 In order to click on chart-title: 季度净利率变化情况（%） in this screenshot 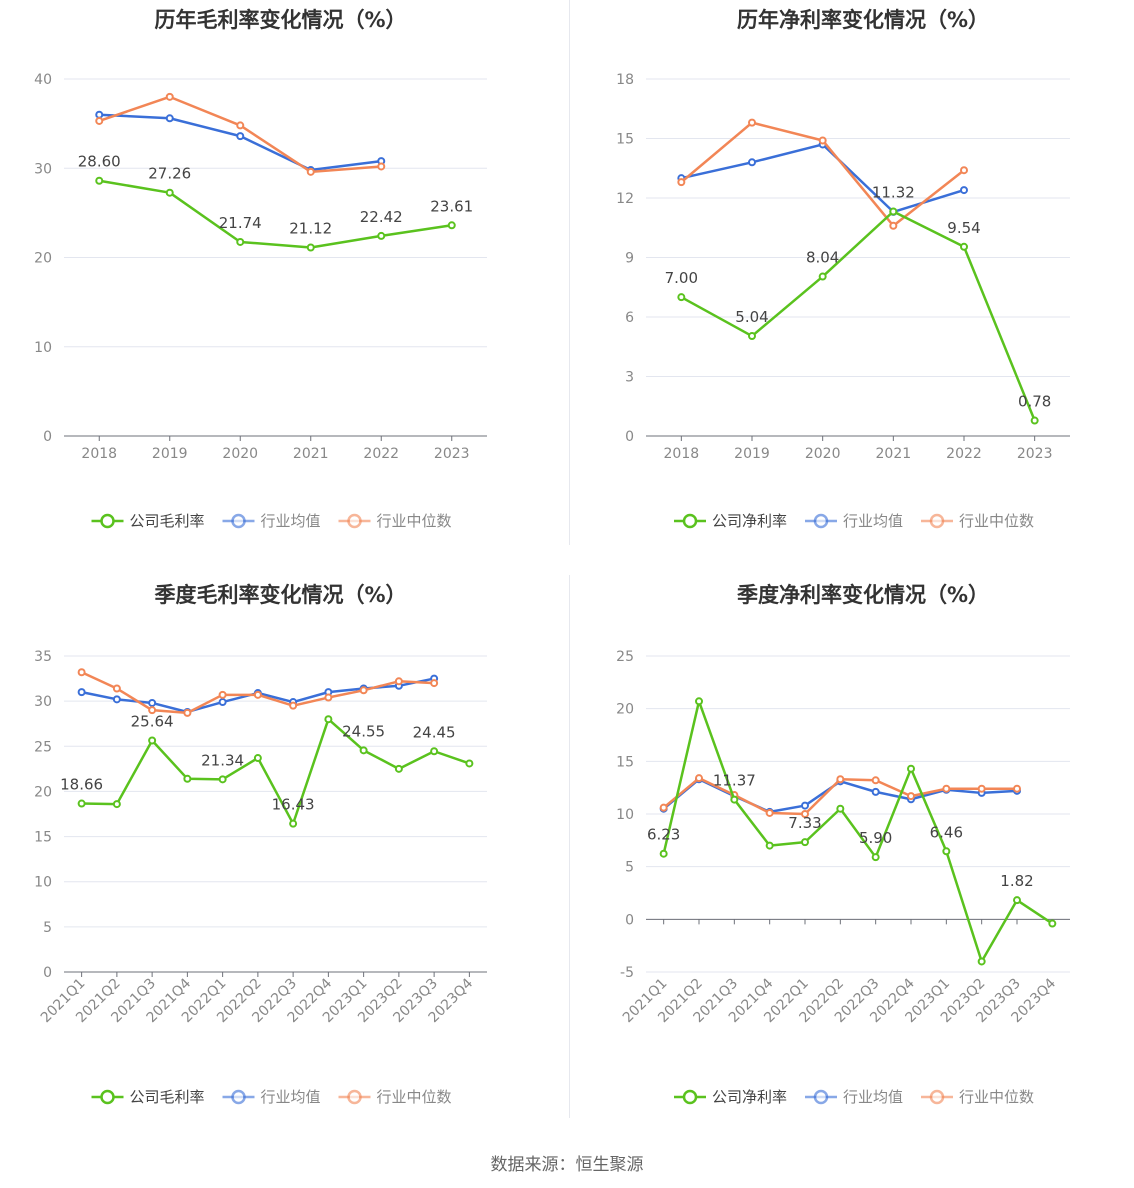, I will do `click(863, 595)`.